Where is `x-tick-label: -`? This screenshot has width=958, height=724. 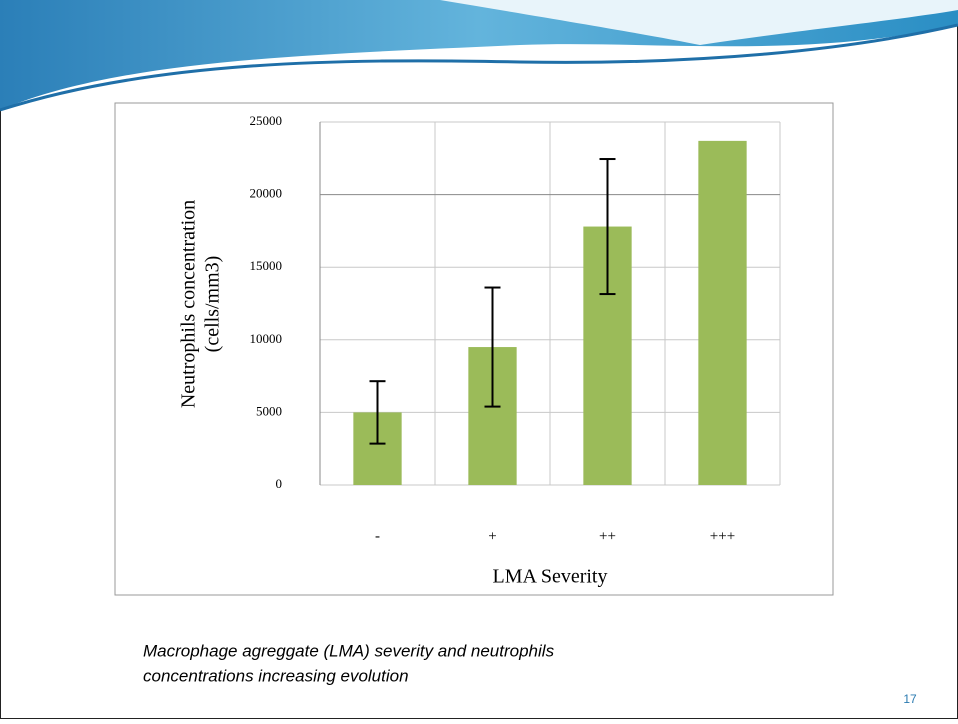
x-tick-label: - is located at coordinates (377, 536).